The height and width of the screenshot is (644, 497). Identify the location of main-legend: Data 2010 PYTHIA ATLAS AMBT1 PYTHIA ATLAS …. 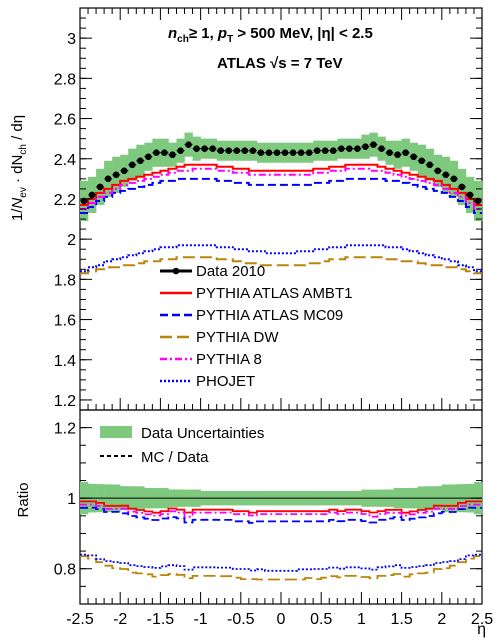
(256, 326).